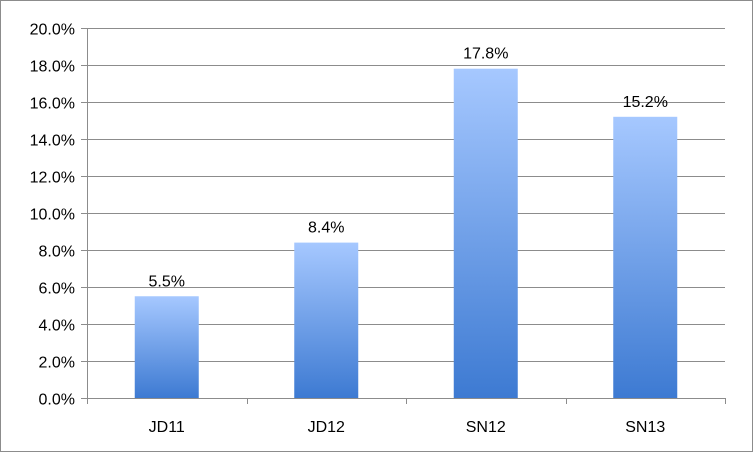  What do you see at coordinates (486, 427) in the screenshot?
I see `category-label: SN12` at bounding box center [486, 427].